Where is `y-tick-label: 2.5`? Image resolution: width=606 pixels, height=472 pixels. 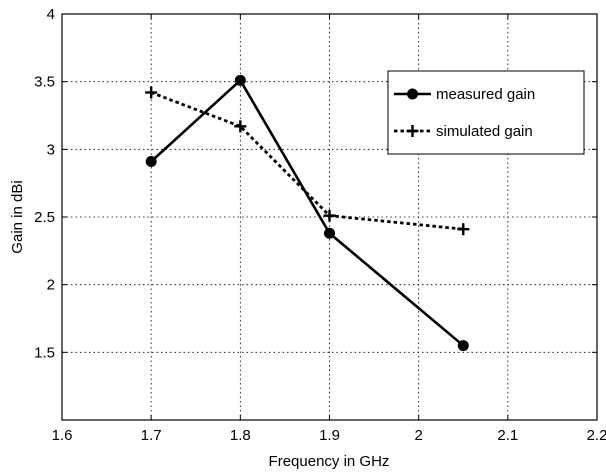
y-tick-label: 2.5 is located at coordinates (44, 217).